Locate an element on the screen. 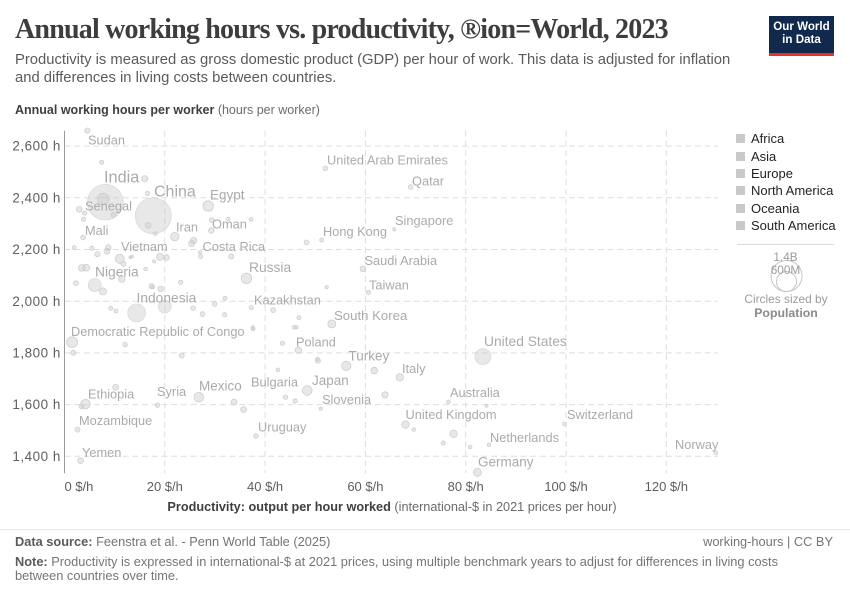 This screenshot has width=850, height=600. svg-text: Saudi Arabia is located at coordinates (401, 260).